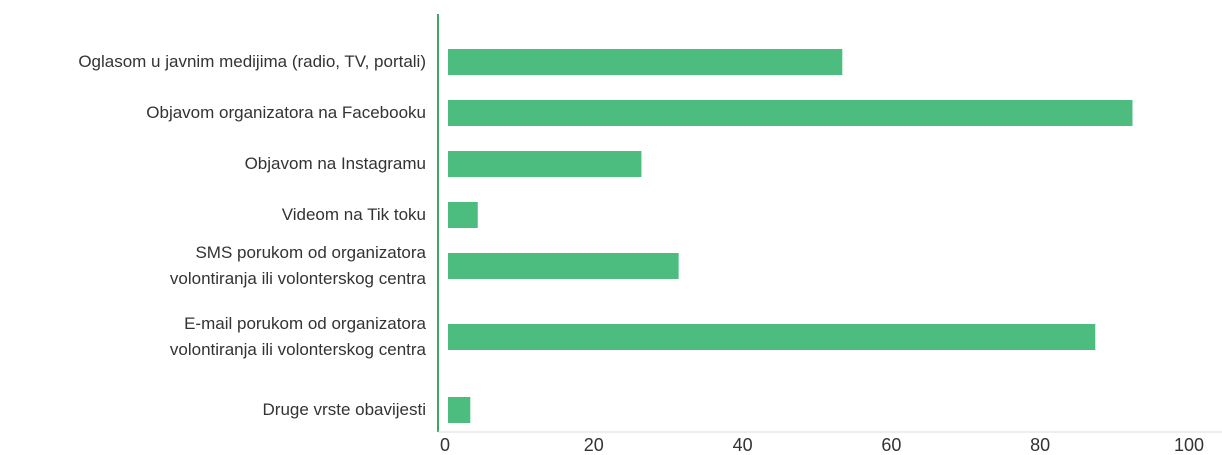 This screenshot has height=455, width=1222. Describe the element at coordinates (743, 445) in the screenshot. I see `x-tick-label: 40` at that location.